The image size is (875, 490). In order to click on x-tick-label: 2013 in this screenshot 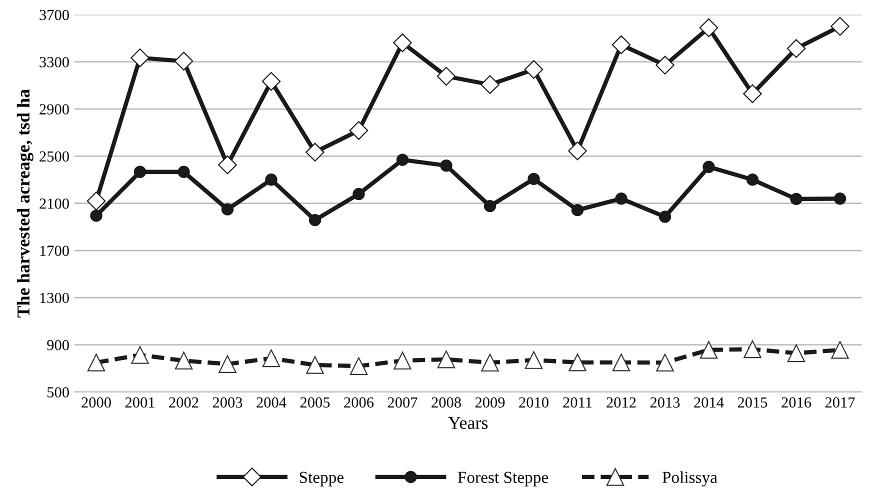, I will do `click(665, 402)`.